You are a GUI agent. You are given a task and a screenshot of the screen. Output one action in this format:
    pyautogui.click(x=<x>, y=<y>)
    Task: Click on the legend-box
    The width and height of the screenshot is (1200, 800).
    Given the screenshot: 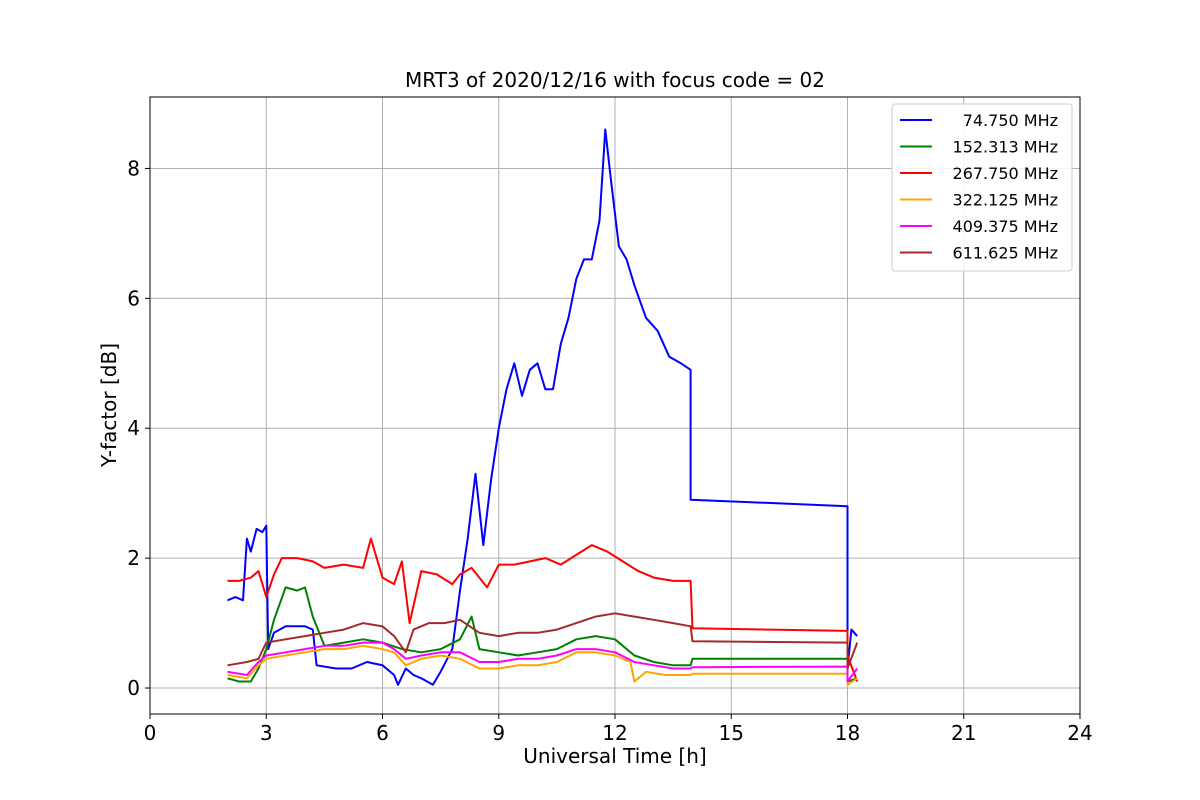 What is the action you would take?
    pyautogui.click(x=982, y=187)
    